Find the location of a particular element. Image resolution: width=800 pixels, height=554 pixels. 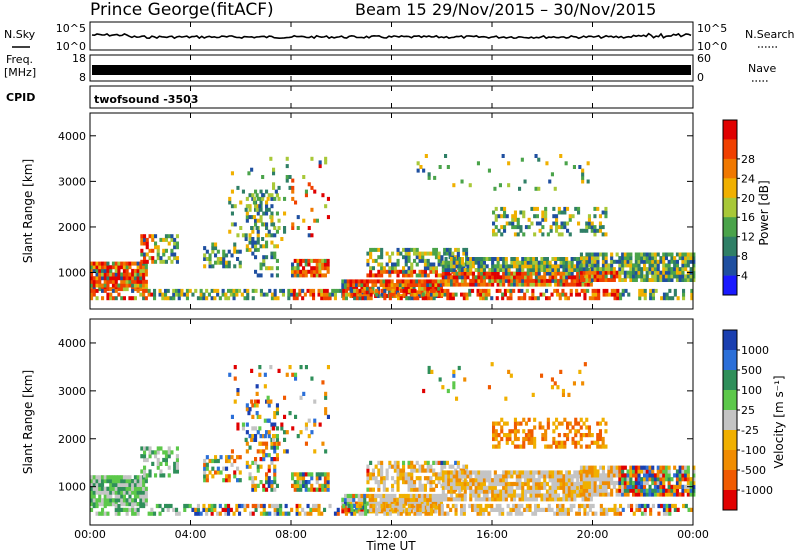

colorbar-swatch is located at coordinates (730, 168).